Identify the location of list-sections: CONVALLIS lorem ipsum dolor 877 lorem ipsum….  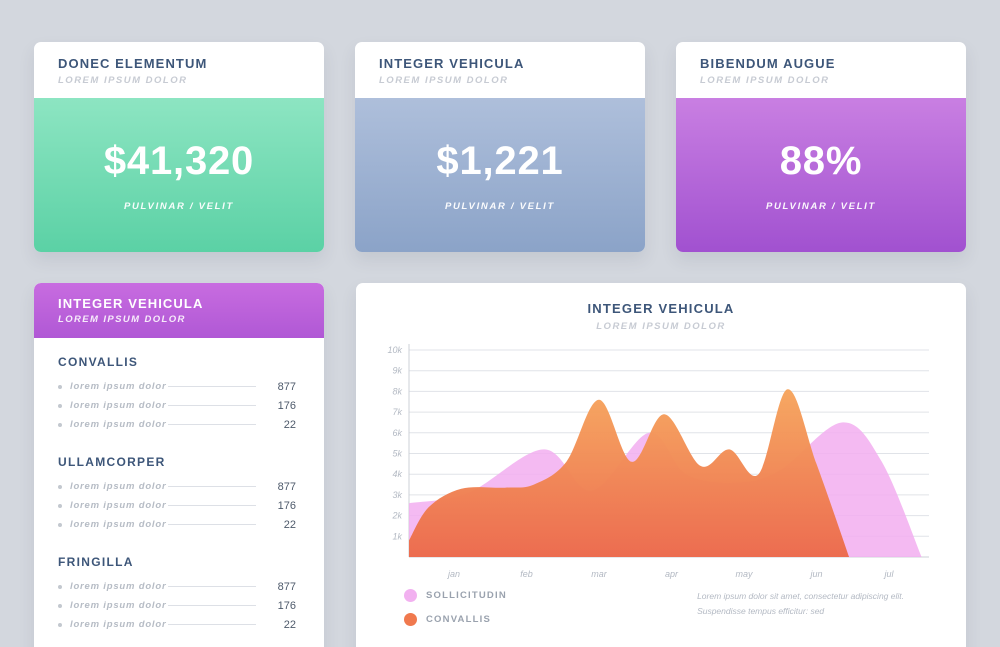
(179, 486).